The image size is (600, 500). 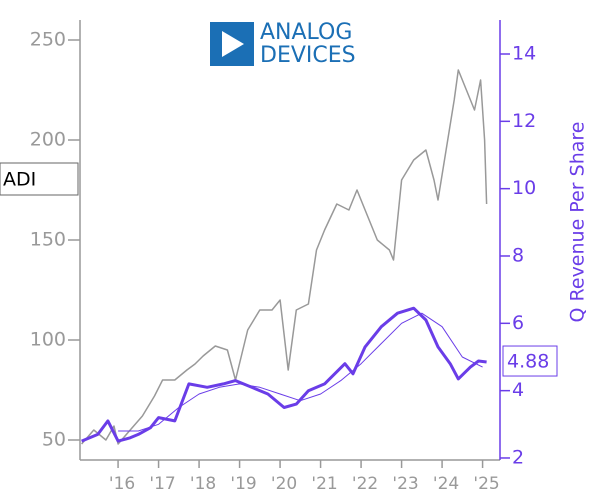 I want to click on current-value-box, so click(x=530, y=361).